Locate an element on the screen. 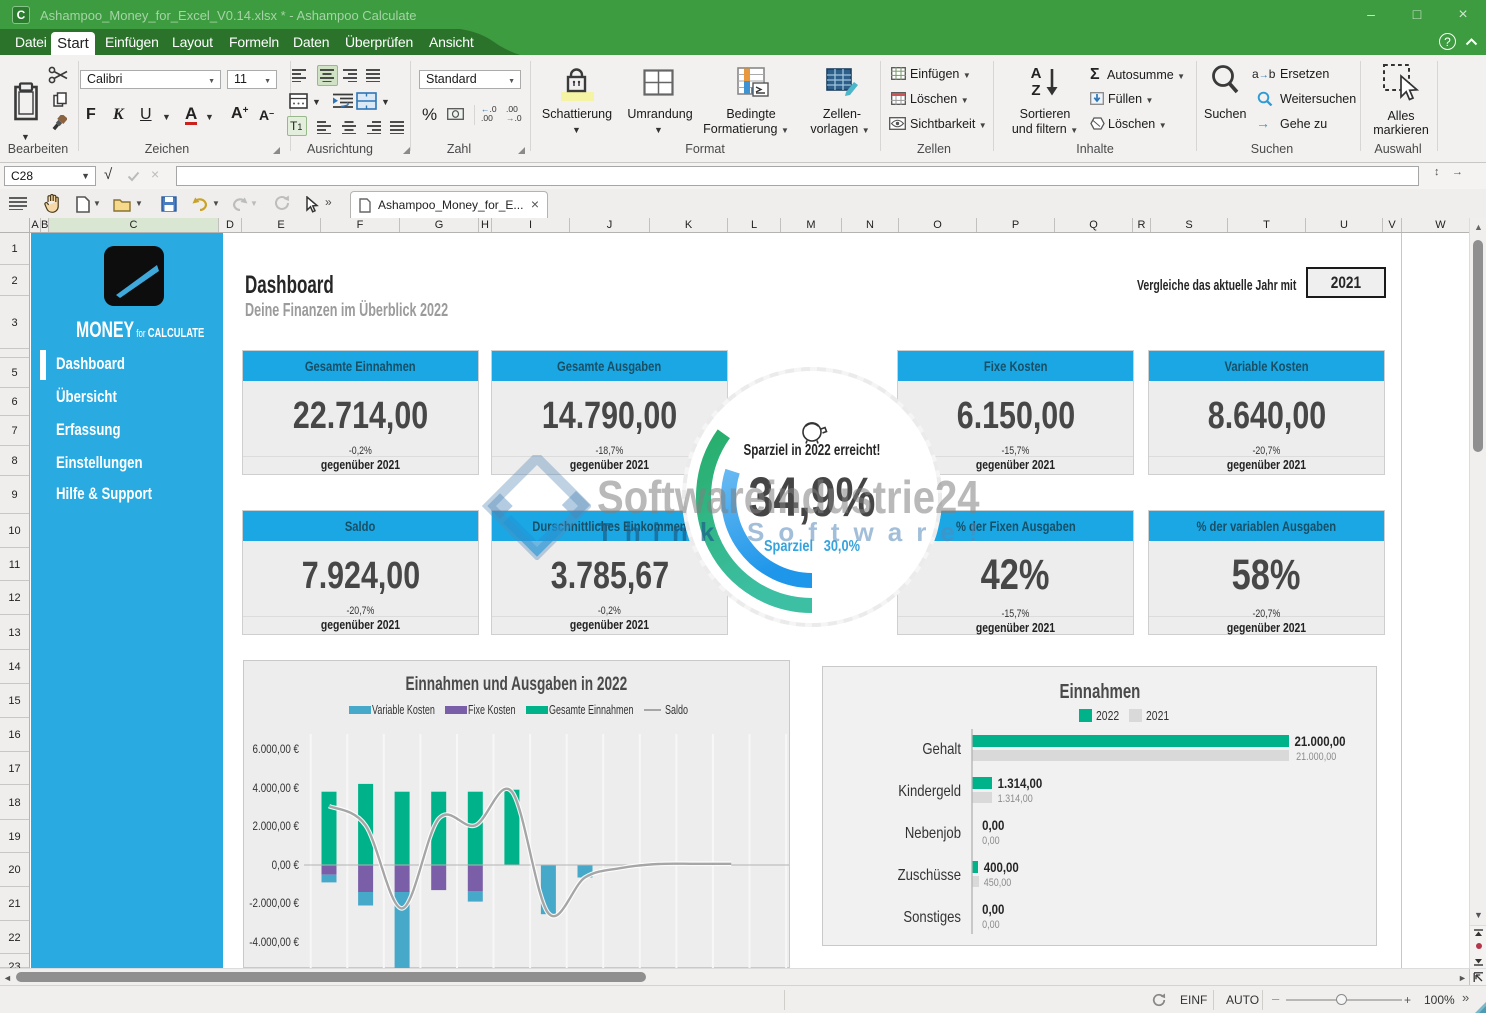 This screenshot has width=1486, height=1013. svg-text: Nebenjob is located at coordinates (933, 833).